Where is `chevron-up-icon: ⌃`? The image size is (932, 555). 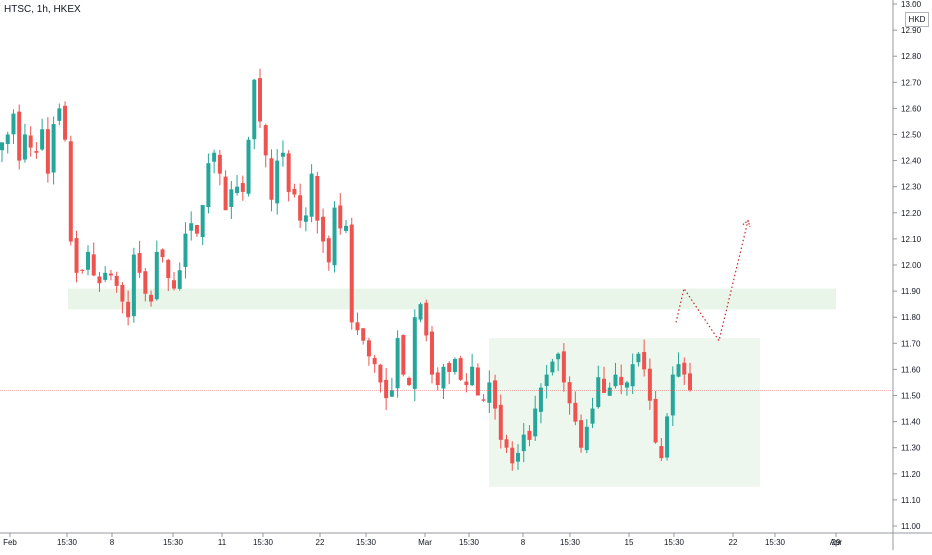 chevron-up-icon: ⌃ is located at coordinates (915, 4).